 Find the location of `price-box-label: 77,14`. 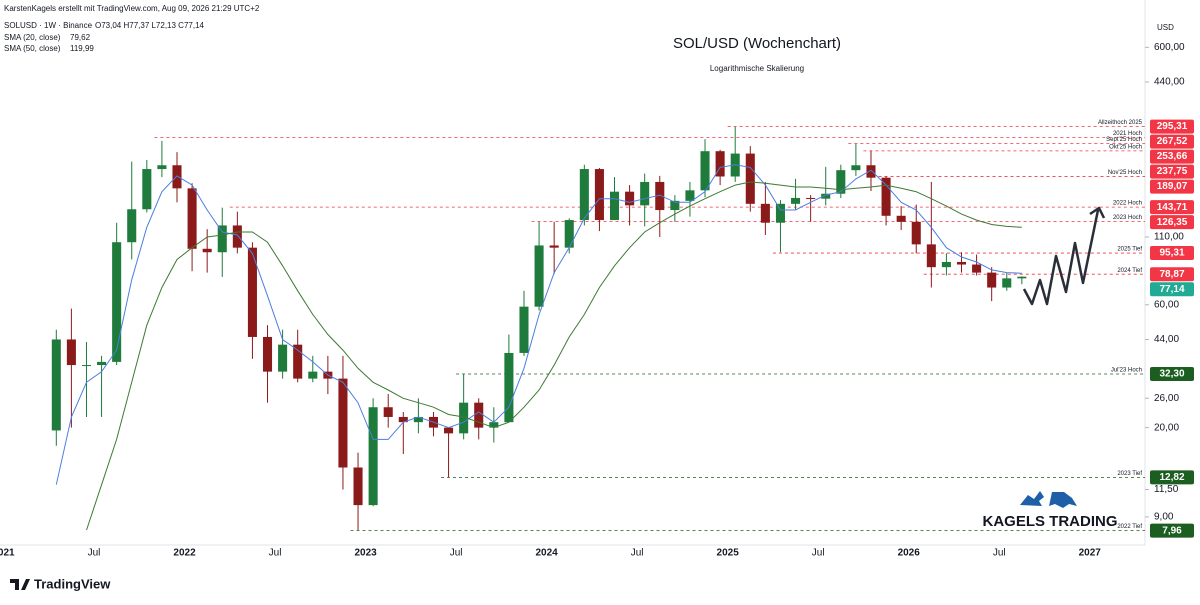

price-box-label: 77,14 is located at coordinates (1171, 289).